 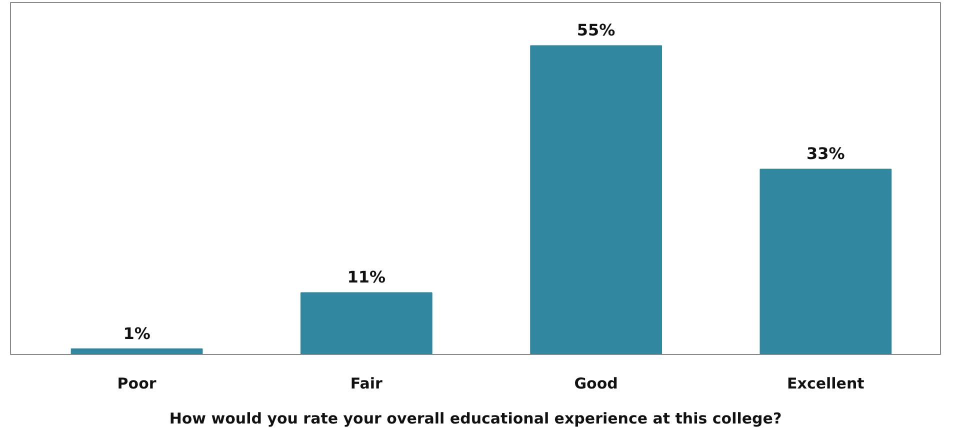 I want to click on x-tick-label: Excellent, so click(x=825, y=383).